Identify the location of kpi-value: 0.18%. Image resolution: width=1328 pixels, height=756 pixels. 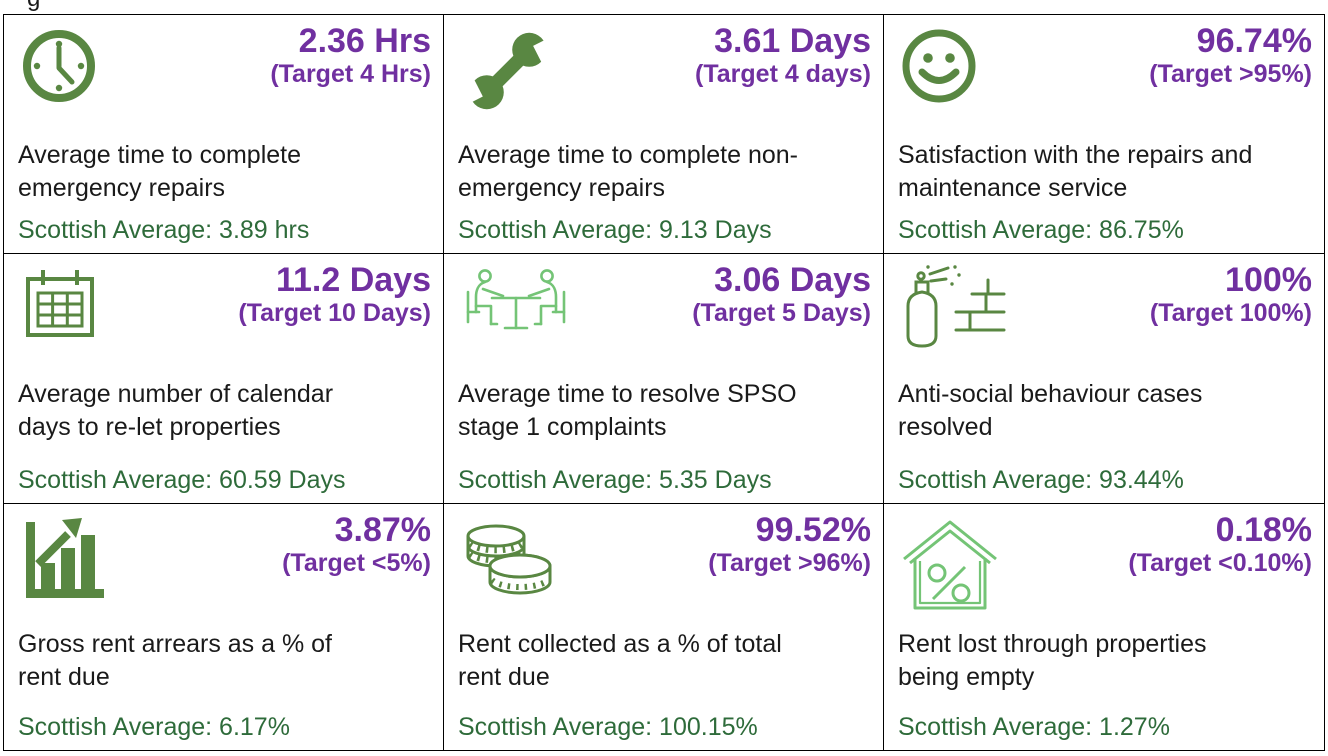
(1263, 530).